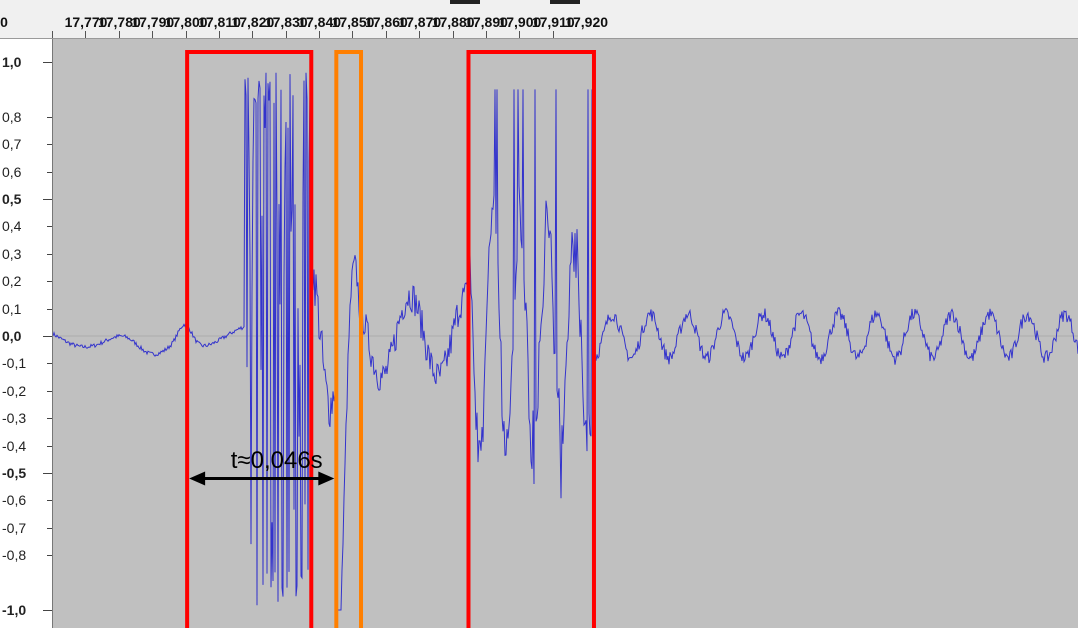 This screenshot has height=628, width=1078. Describe the element at coordinates (420, 22) in the screenshot. I see `ruler-tick-label: 17,870` at that location.